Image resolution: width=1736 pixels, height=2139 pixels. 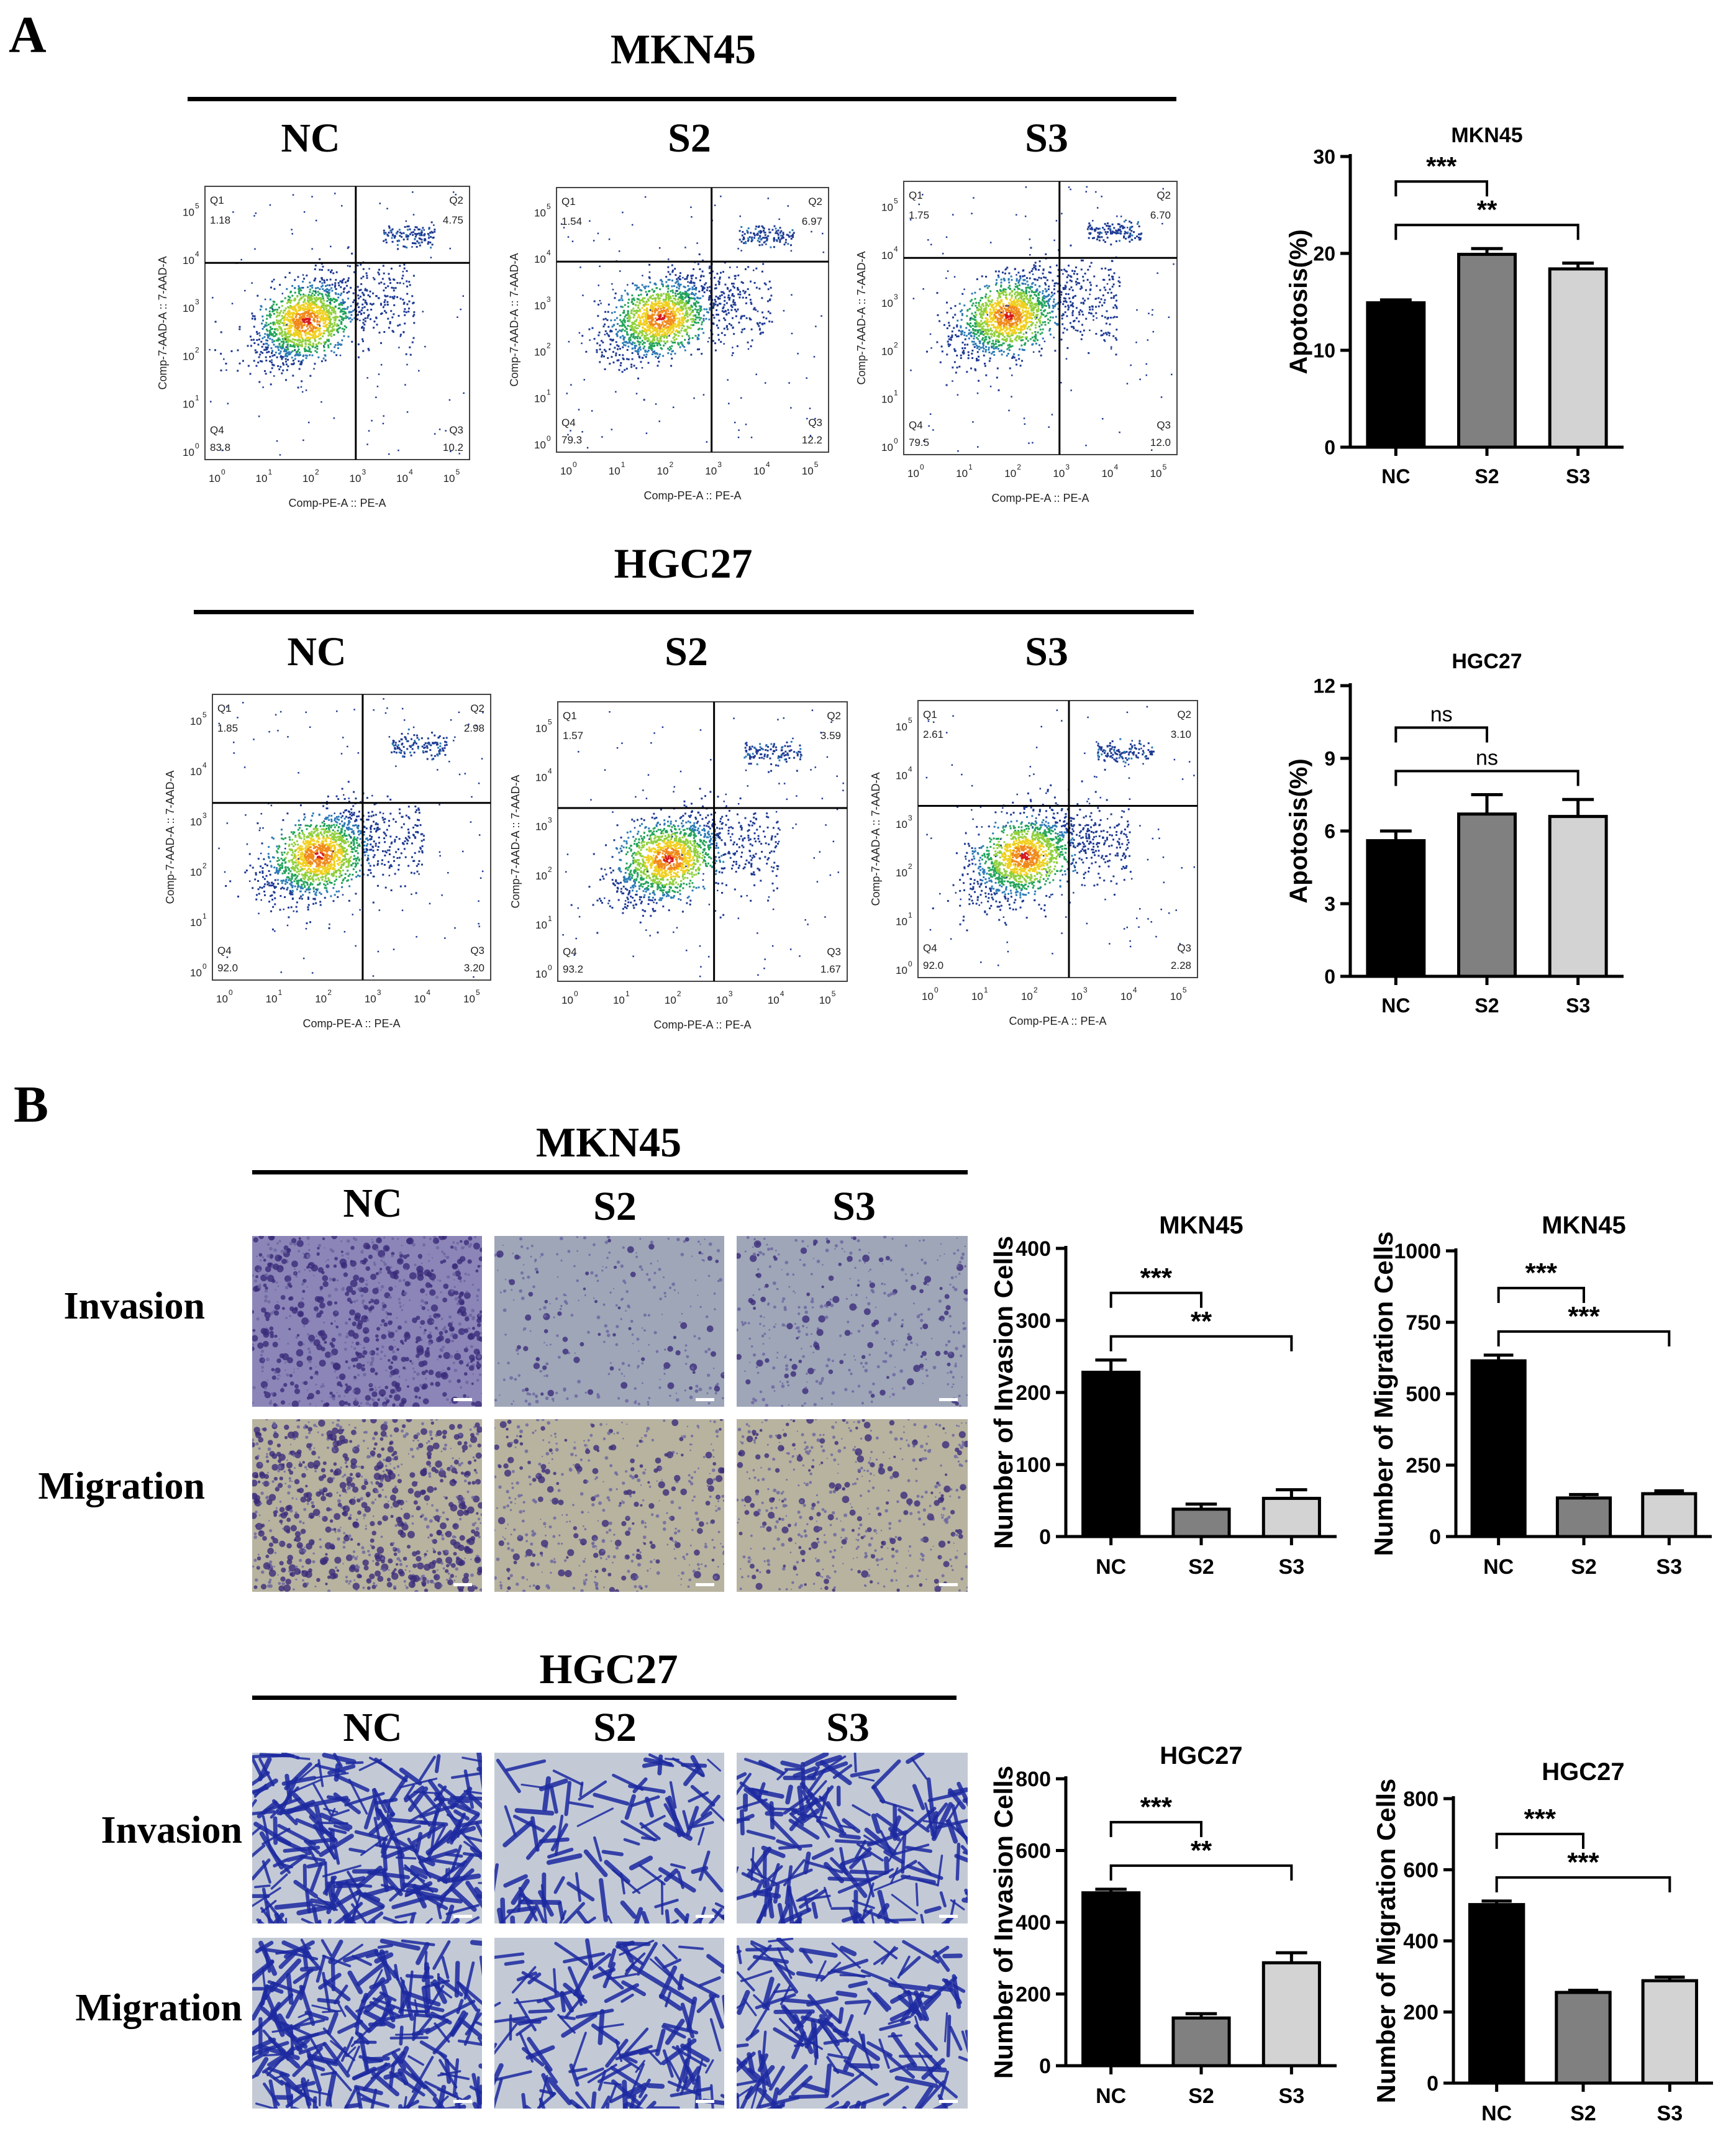 I want to click on y-axis-label: Comp-7-AAD-A :: 7-AAD-A, so click(x=514, y=319).